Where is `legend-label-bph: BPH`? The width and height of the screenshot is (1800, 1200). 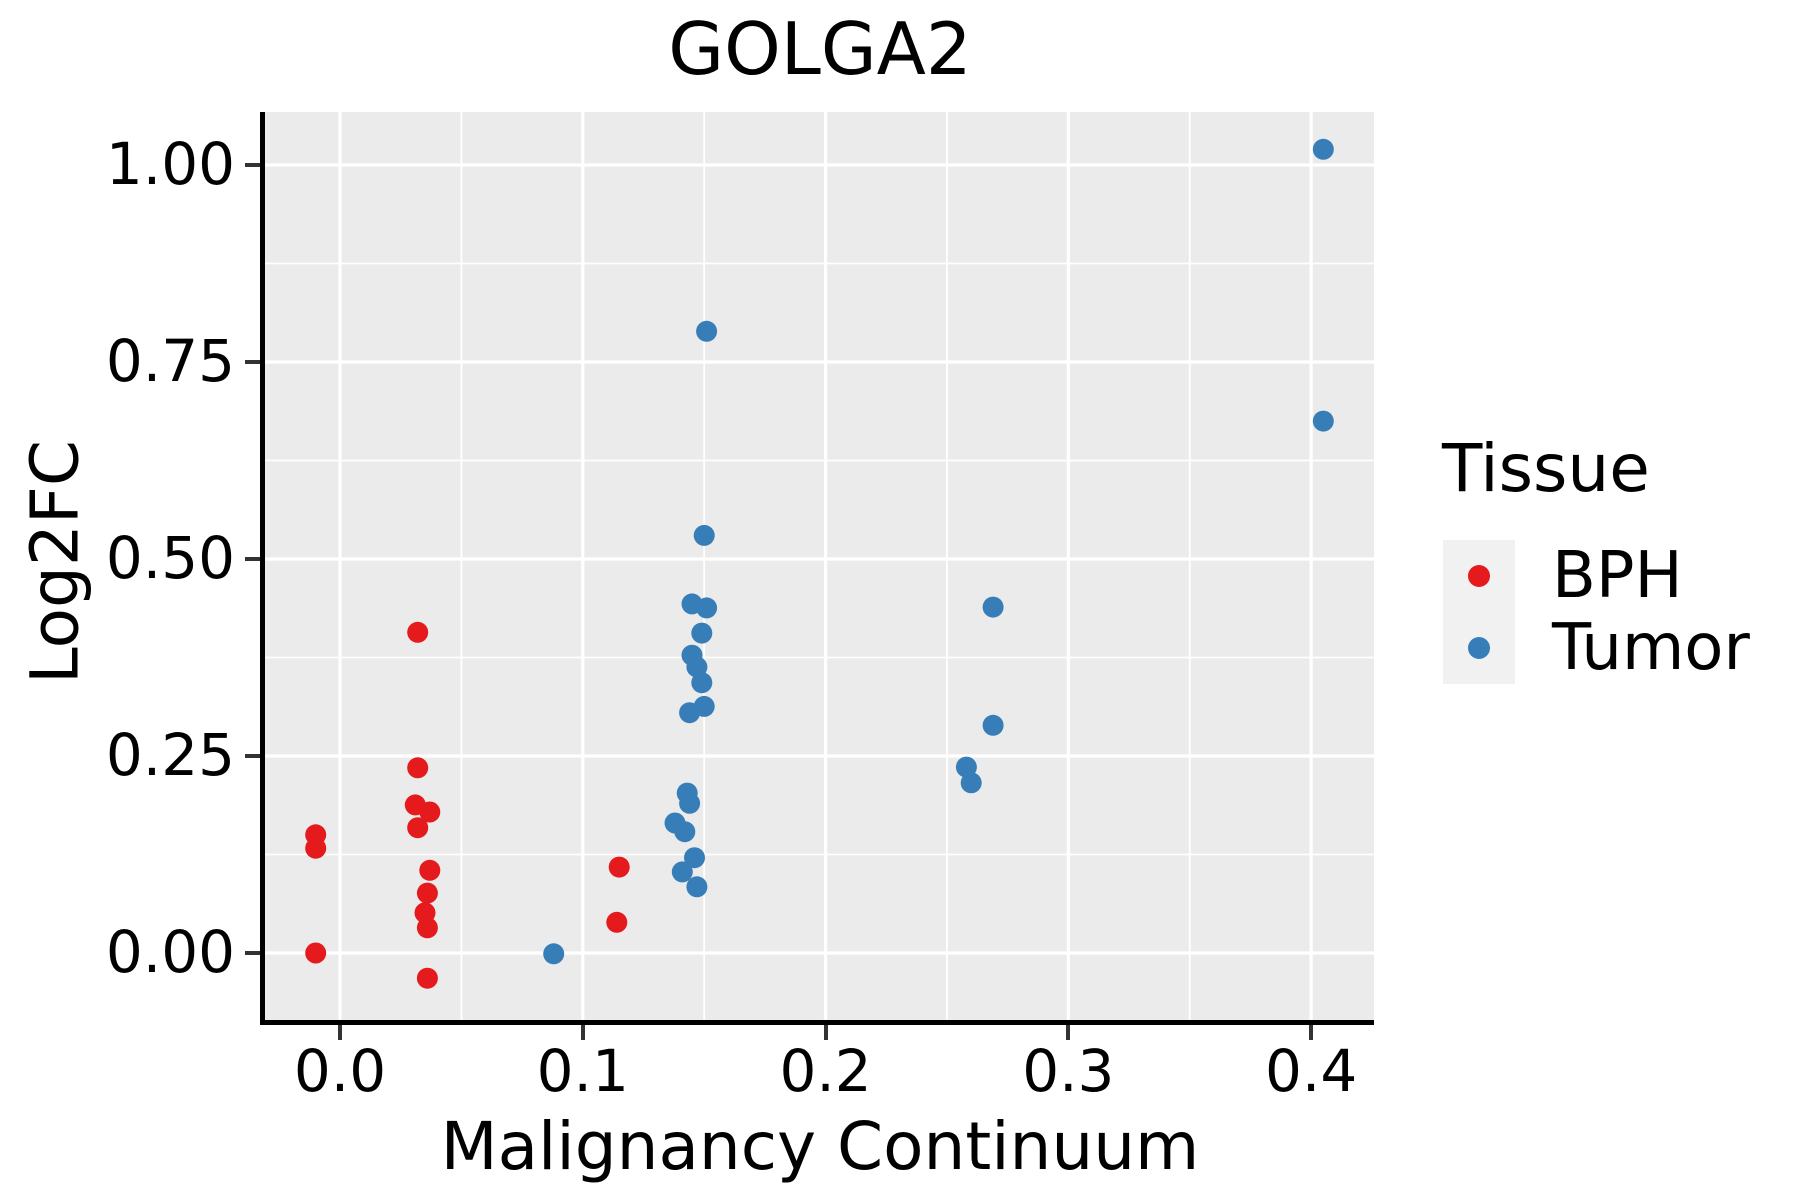 legend-label-bph: BPH is located at coordinates (1617, 576).